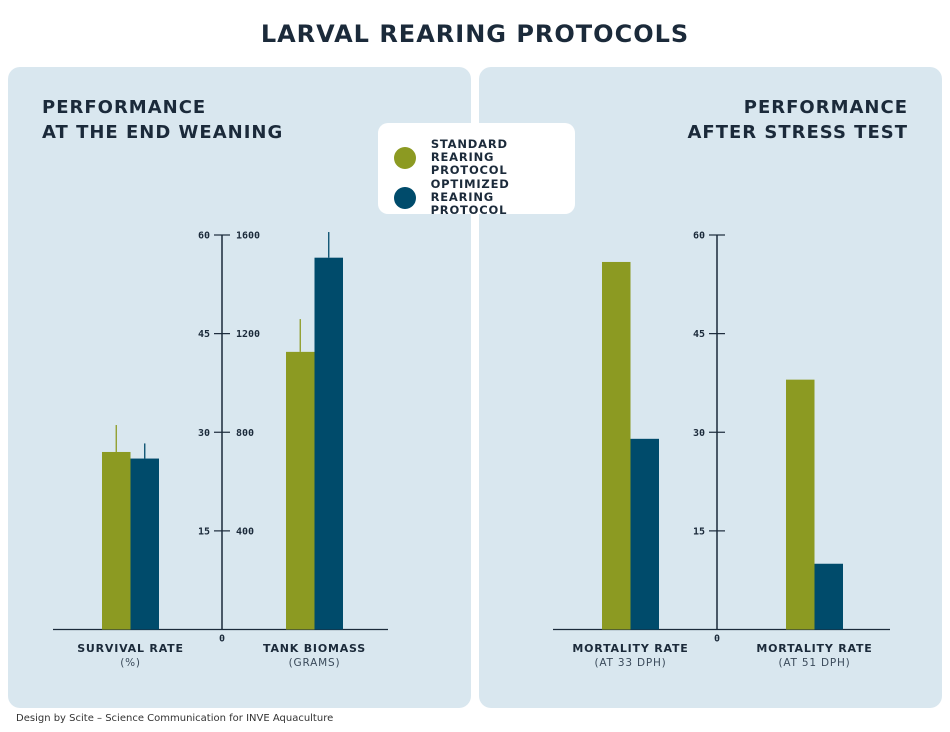 This screenshot has height=732, width=950. Describe the element at coordinates (248, 334) in the screenshot. I see `y-right-tick-label: 1200` at that location.